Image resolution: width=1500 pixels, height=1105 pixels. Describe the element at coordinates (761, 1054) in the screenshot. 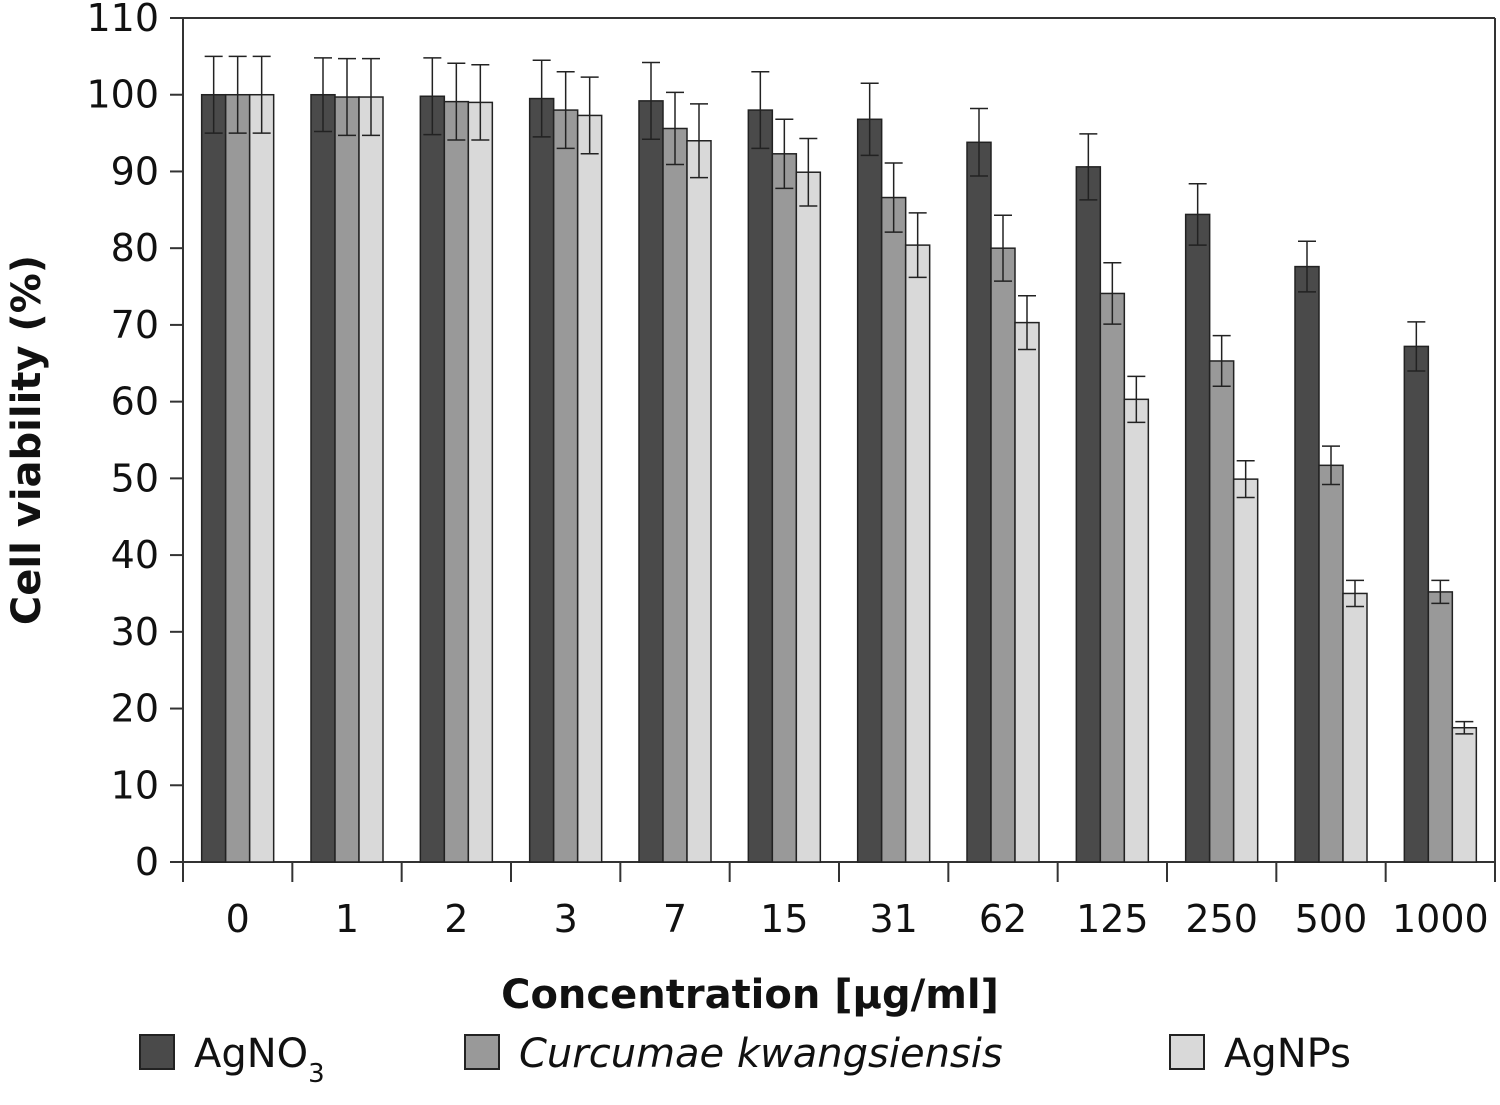

I see `legend-label: Curcumae kwangsiensis` at that location.